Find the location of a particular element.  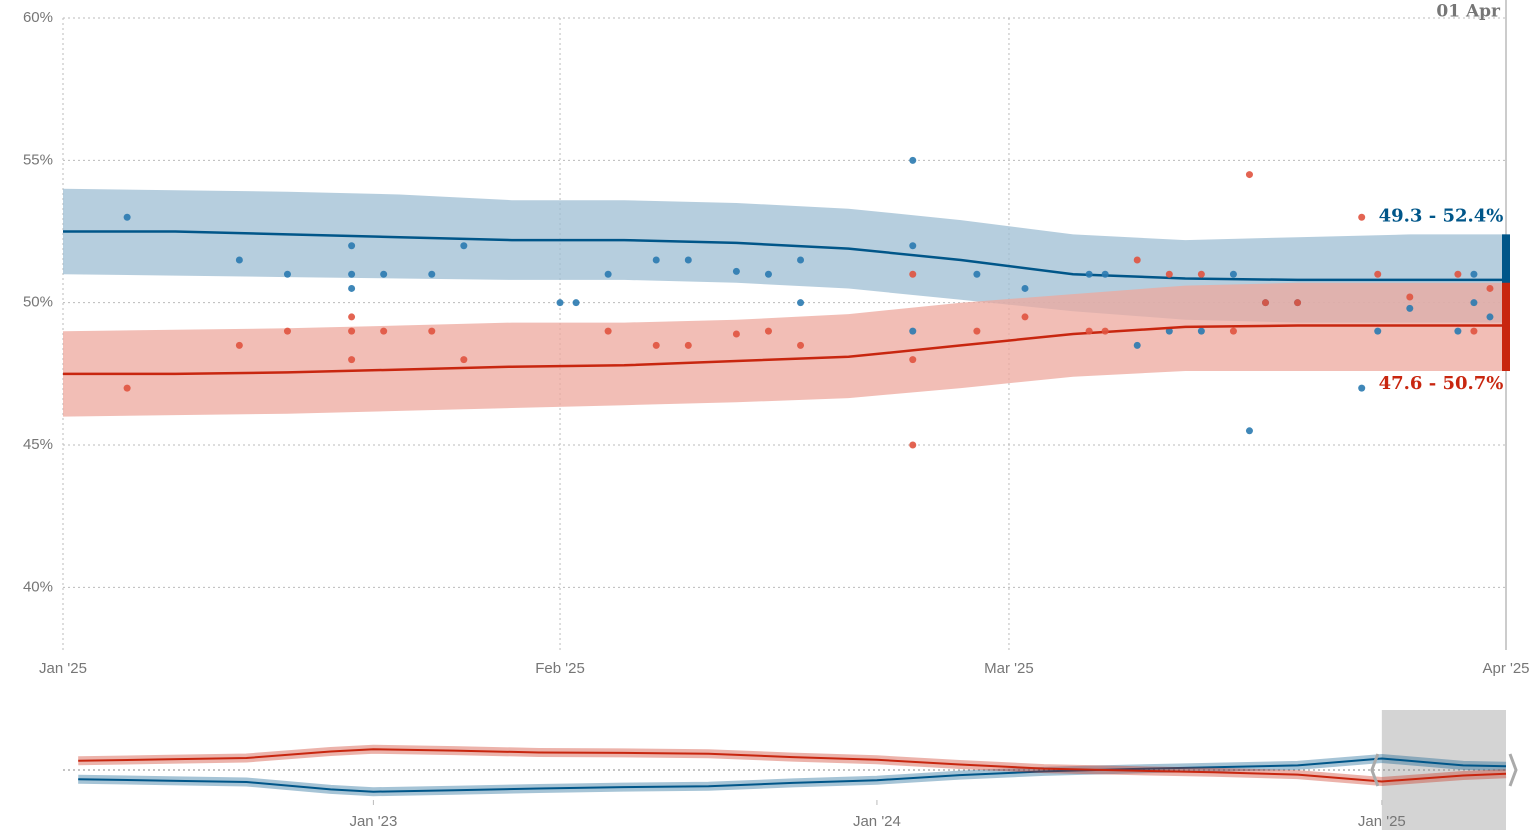

y-tick-label: 55% is located at coordinates (38, 159).